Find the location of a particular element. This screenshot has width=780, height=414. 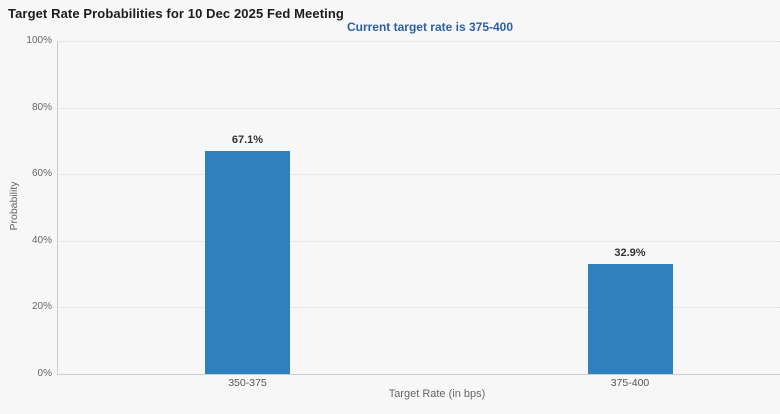

y-tick-label: 20% is located at coordinates (41, 307).